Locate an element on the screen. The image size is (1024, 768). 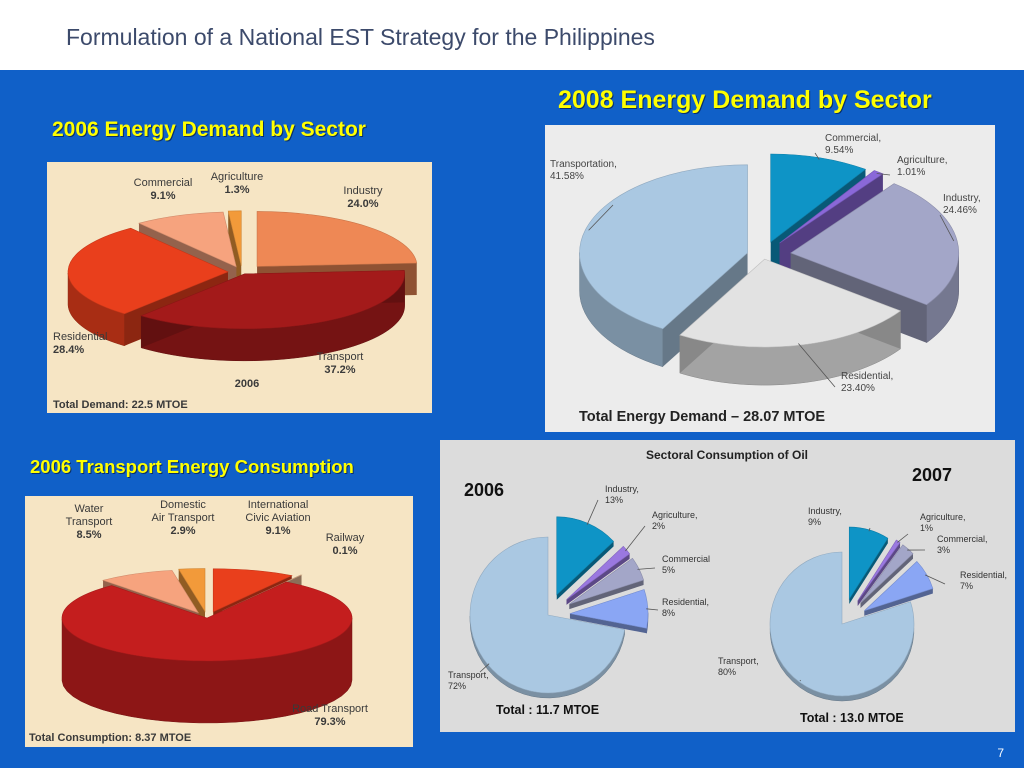
slice-value-label: 3% is located at coordinates (943, 550).